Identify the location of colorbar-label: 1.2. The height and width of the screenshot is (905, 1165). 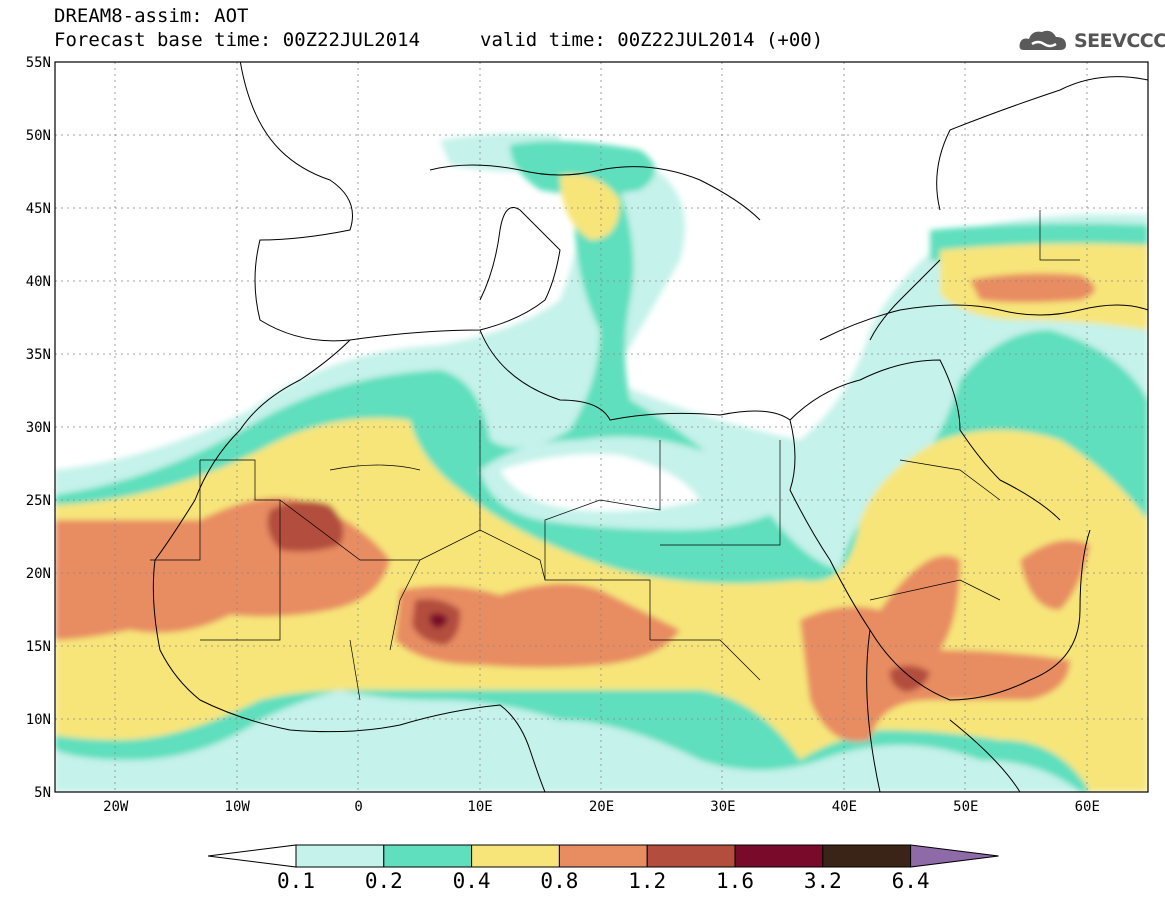
(647, 881).